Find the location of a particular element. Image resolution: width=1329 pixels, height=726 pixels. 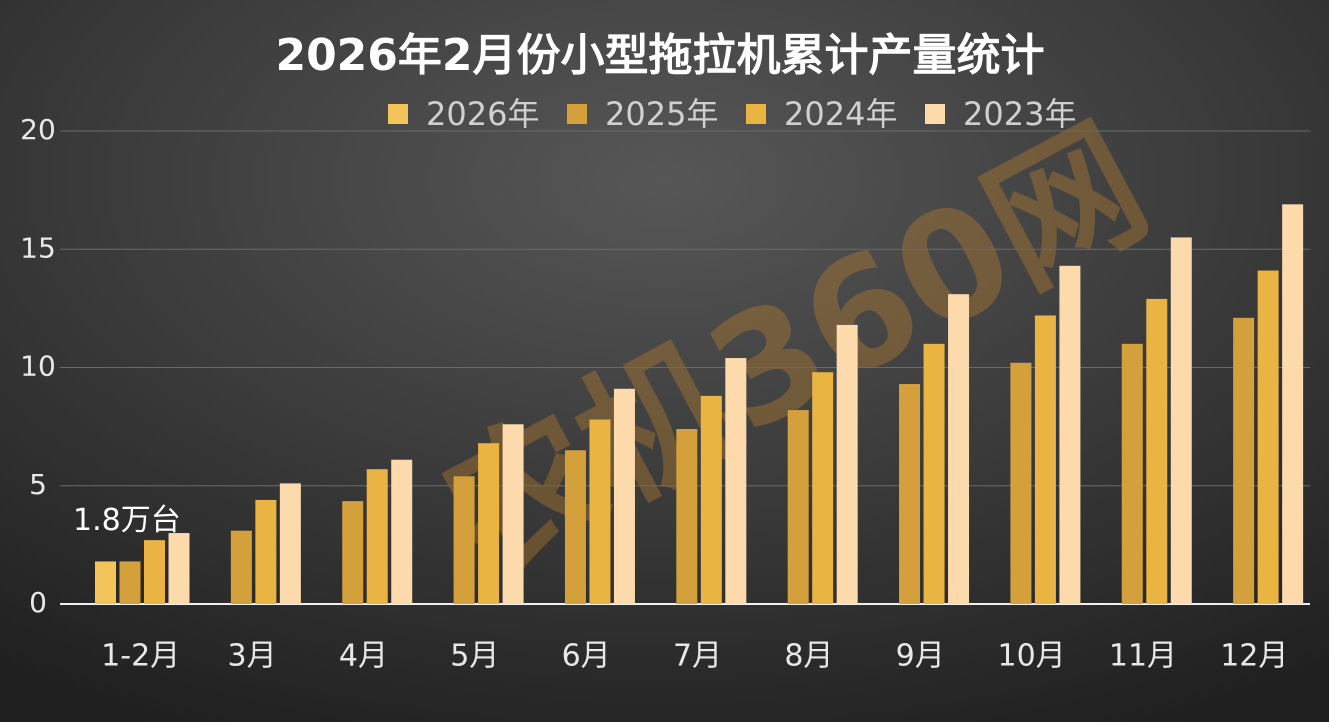

x-tick-label: 6月 is located at coordinates (586, 656).